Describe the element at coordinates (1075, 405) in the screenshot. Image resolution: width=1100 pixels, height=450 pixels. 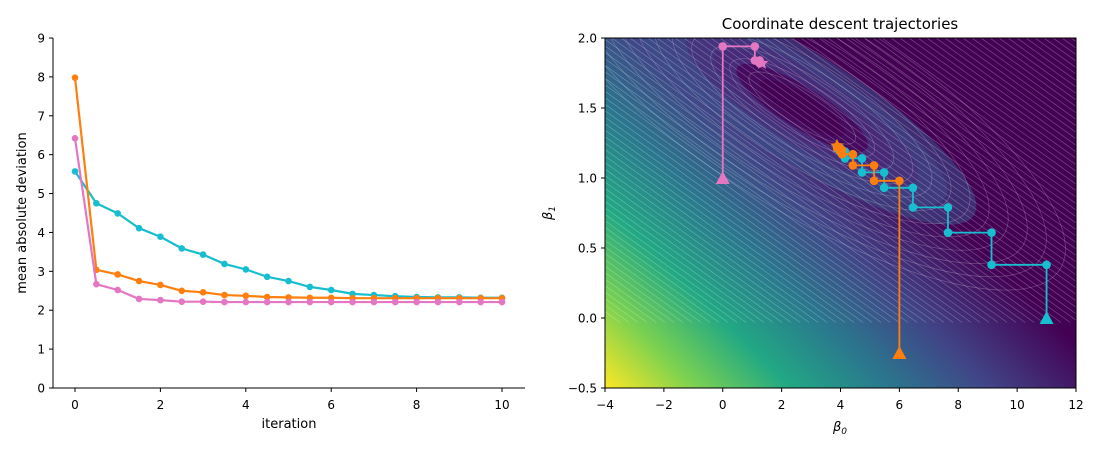
I see `x-tick-label: 12` at that location.